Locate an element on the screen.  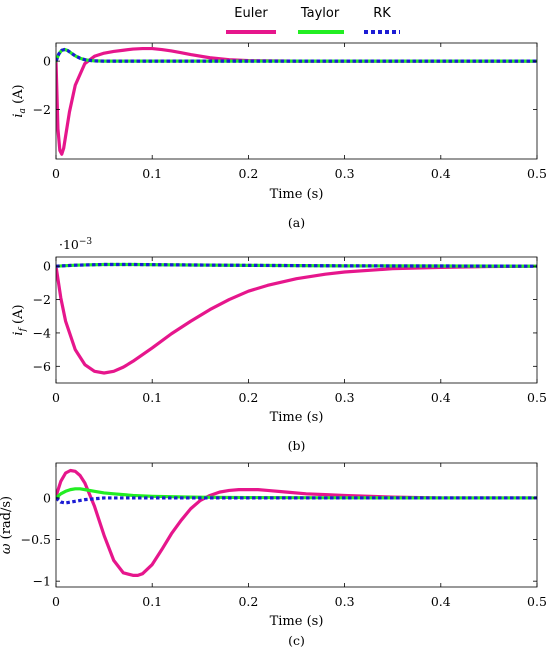
y-axis-label-subscript: a is located at coordinates (23, 110).